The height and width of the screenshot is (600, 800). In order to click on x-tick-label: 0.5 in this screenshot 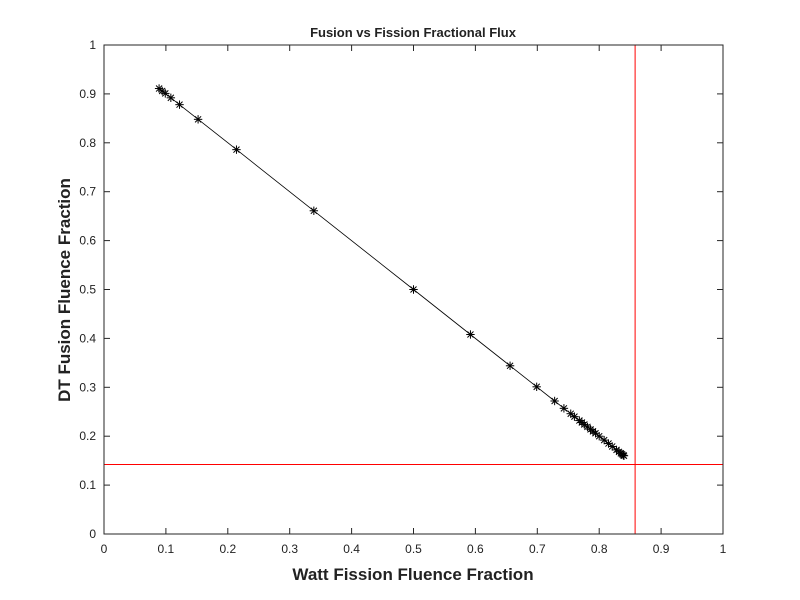, I will do `click(413, 549)`.